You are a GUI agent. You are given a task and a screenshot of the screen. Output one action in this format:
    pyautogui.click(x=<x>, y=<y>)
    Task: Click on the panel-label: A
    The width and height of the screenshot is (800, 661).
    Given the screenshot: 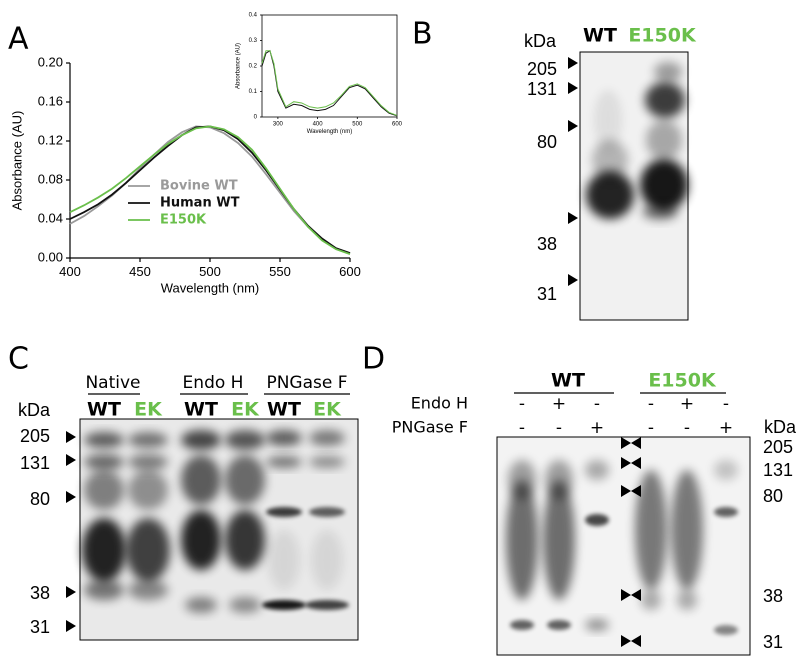 What is the action you would take?
    pyautogui.click(x=18, y=39)
    